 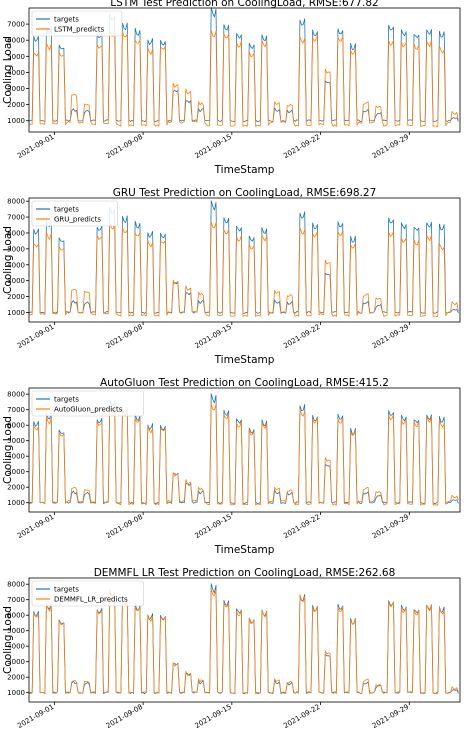 I want to click on legend: targets DEMMFL_LR_predicts, so click(x=87, y=593).